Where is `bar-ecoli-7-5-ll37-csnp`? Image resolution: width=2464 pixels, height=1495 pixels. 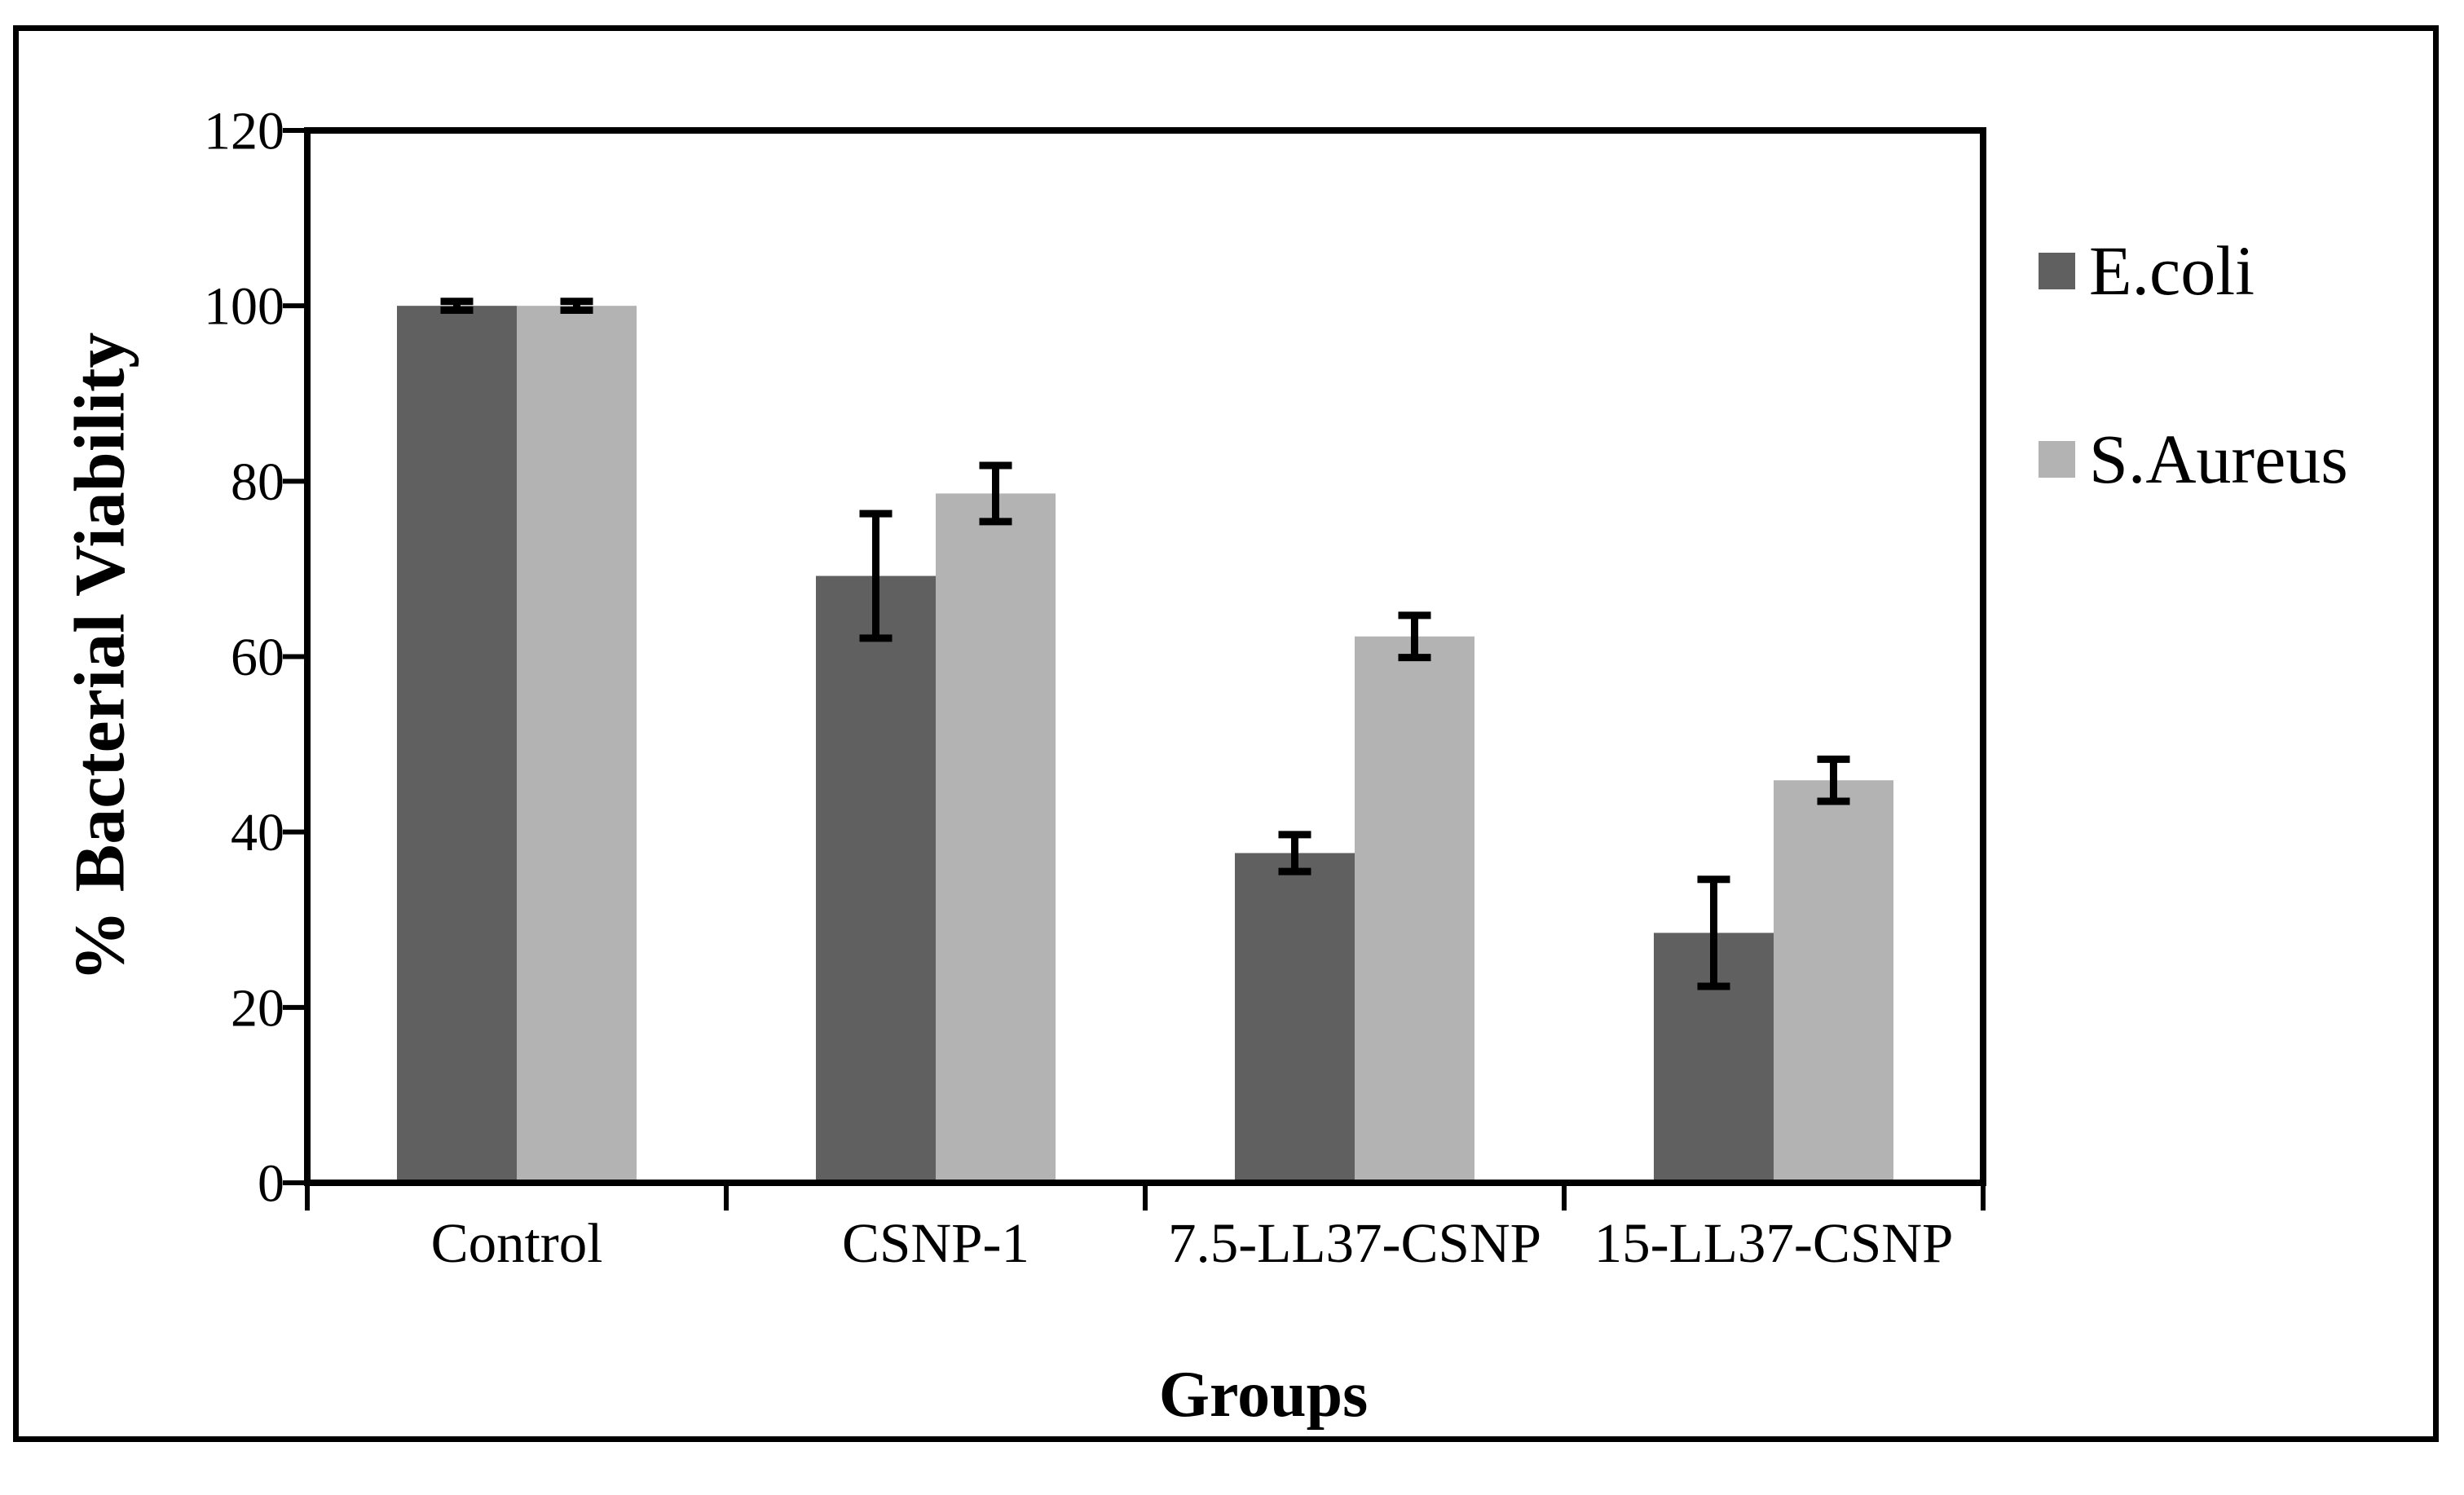
bar-ecoli-7-5-ll37-csnp is located at coordinates (1295, 1016).